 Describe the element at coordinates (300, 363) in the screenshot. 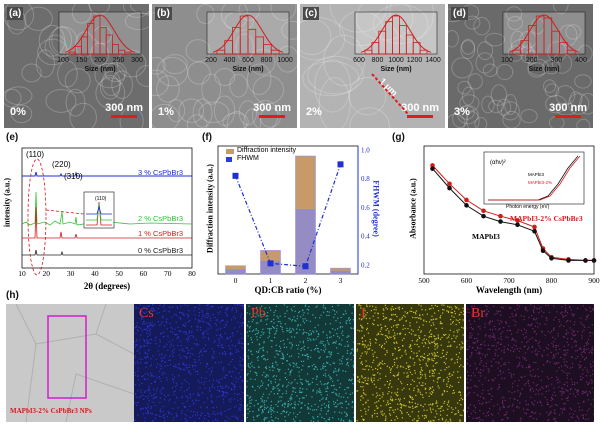

I see `eds-map-pb: Pb` at that location.